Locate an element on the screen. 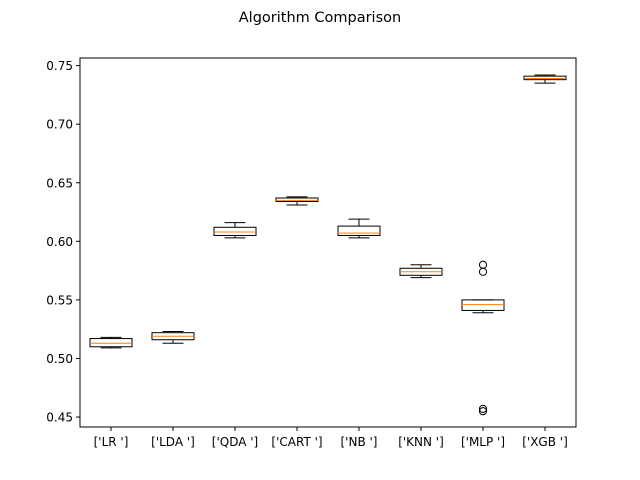  x-tick-label: ['LR '] is located at coordinates (111, 442).